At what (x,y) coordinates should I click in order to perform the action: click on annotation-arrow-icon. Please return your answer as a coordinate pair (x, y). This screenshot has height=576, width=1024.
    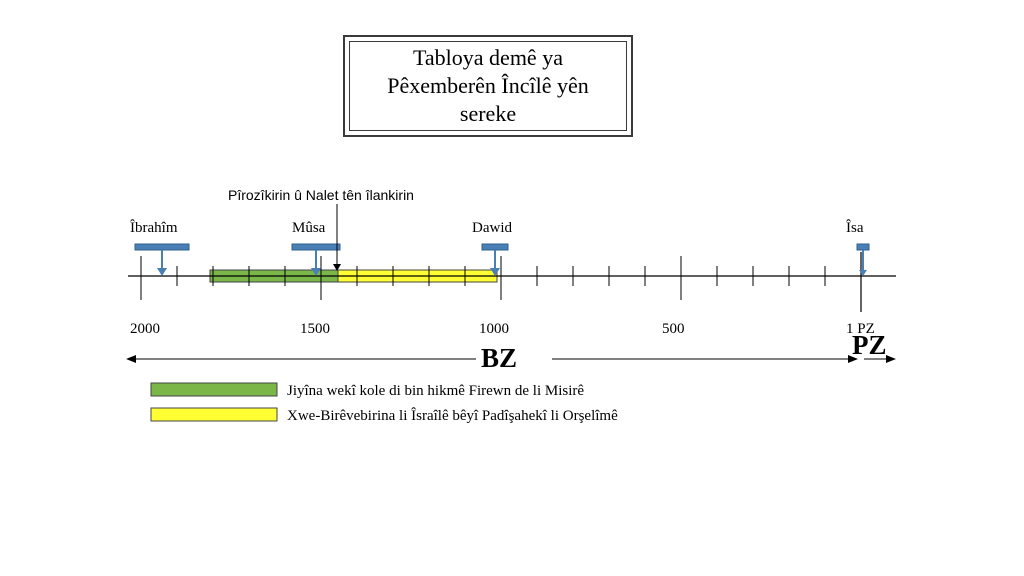
    Looking at the image, I should click on (337, 267).